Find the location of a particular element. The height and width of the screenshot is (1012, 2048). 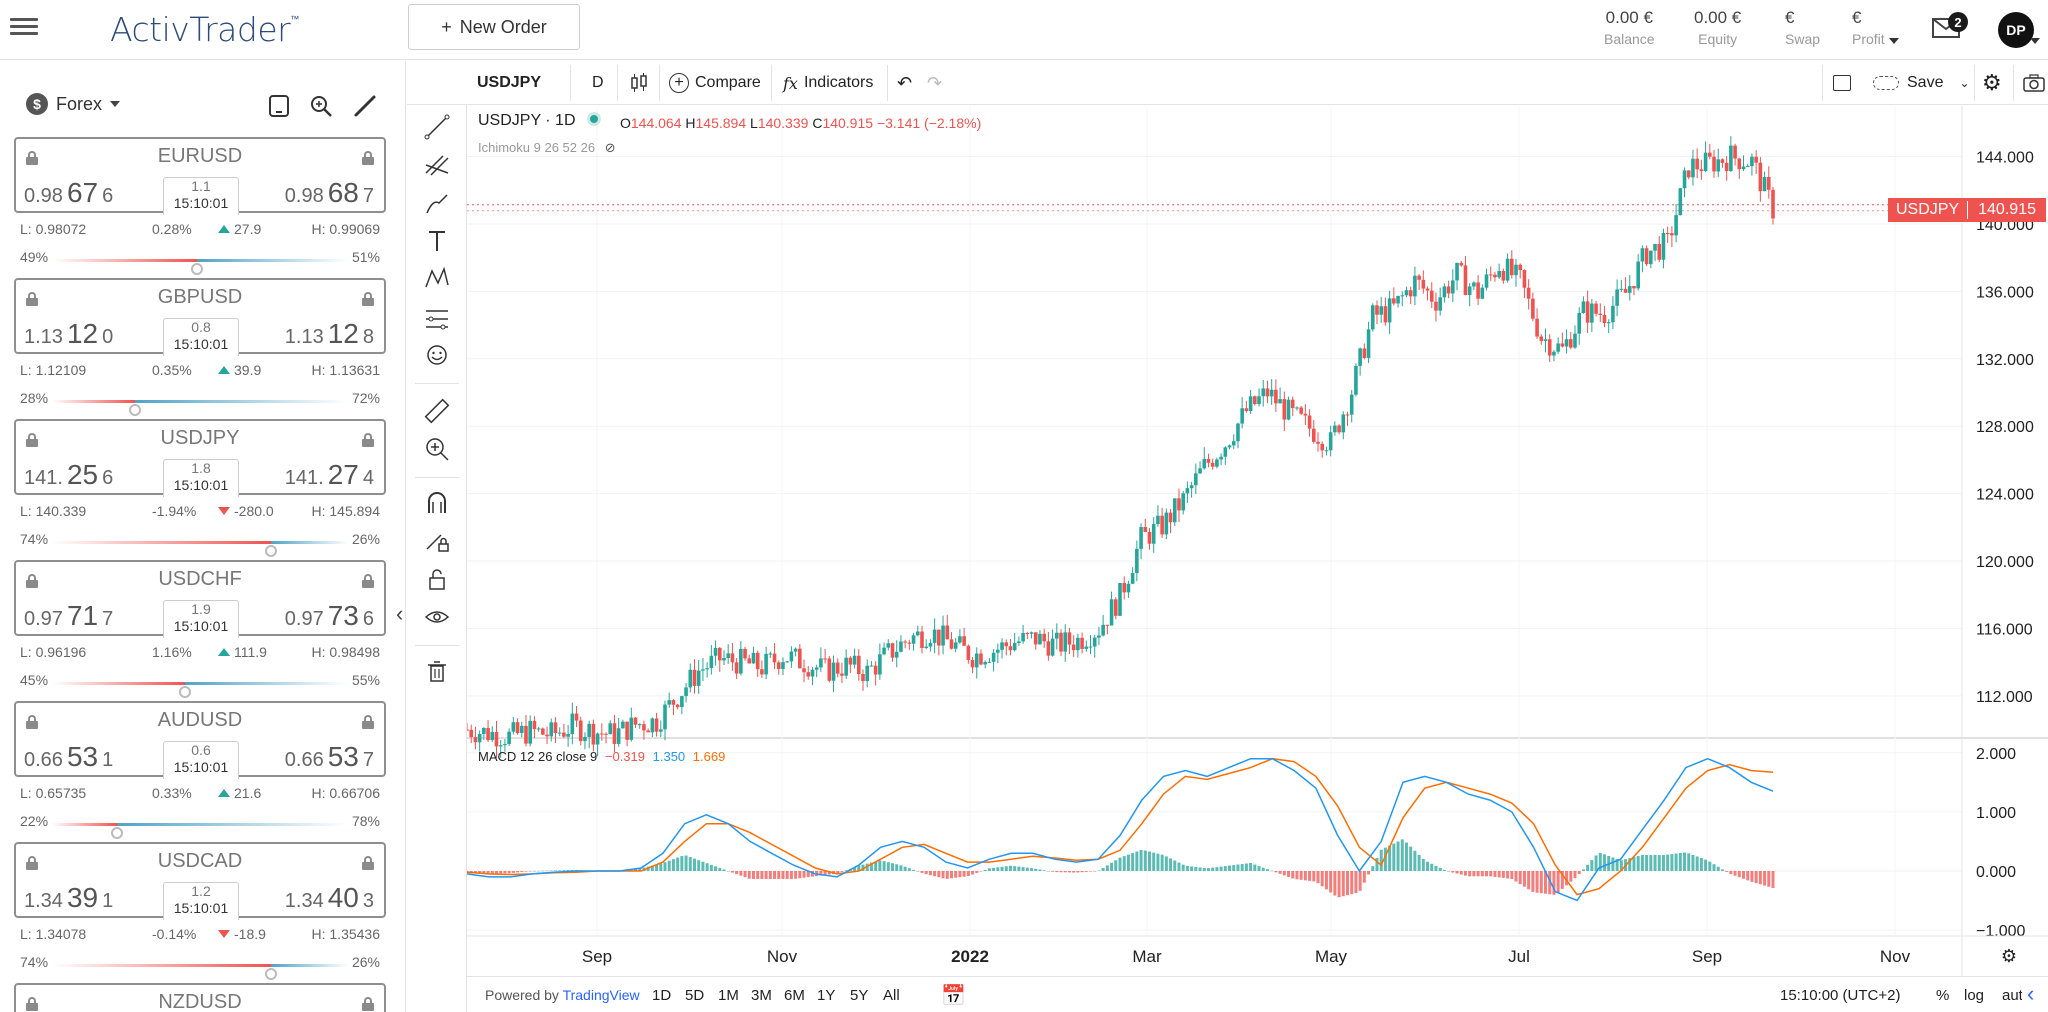

redo-icon: ↷ is located at coordinates (935, 82).